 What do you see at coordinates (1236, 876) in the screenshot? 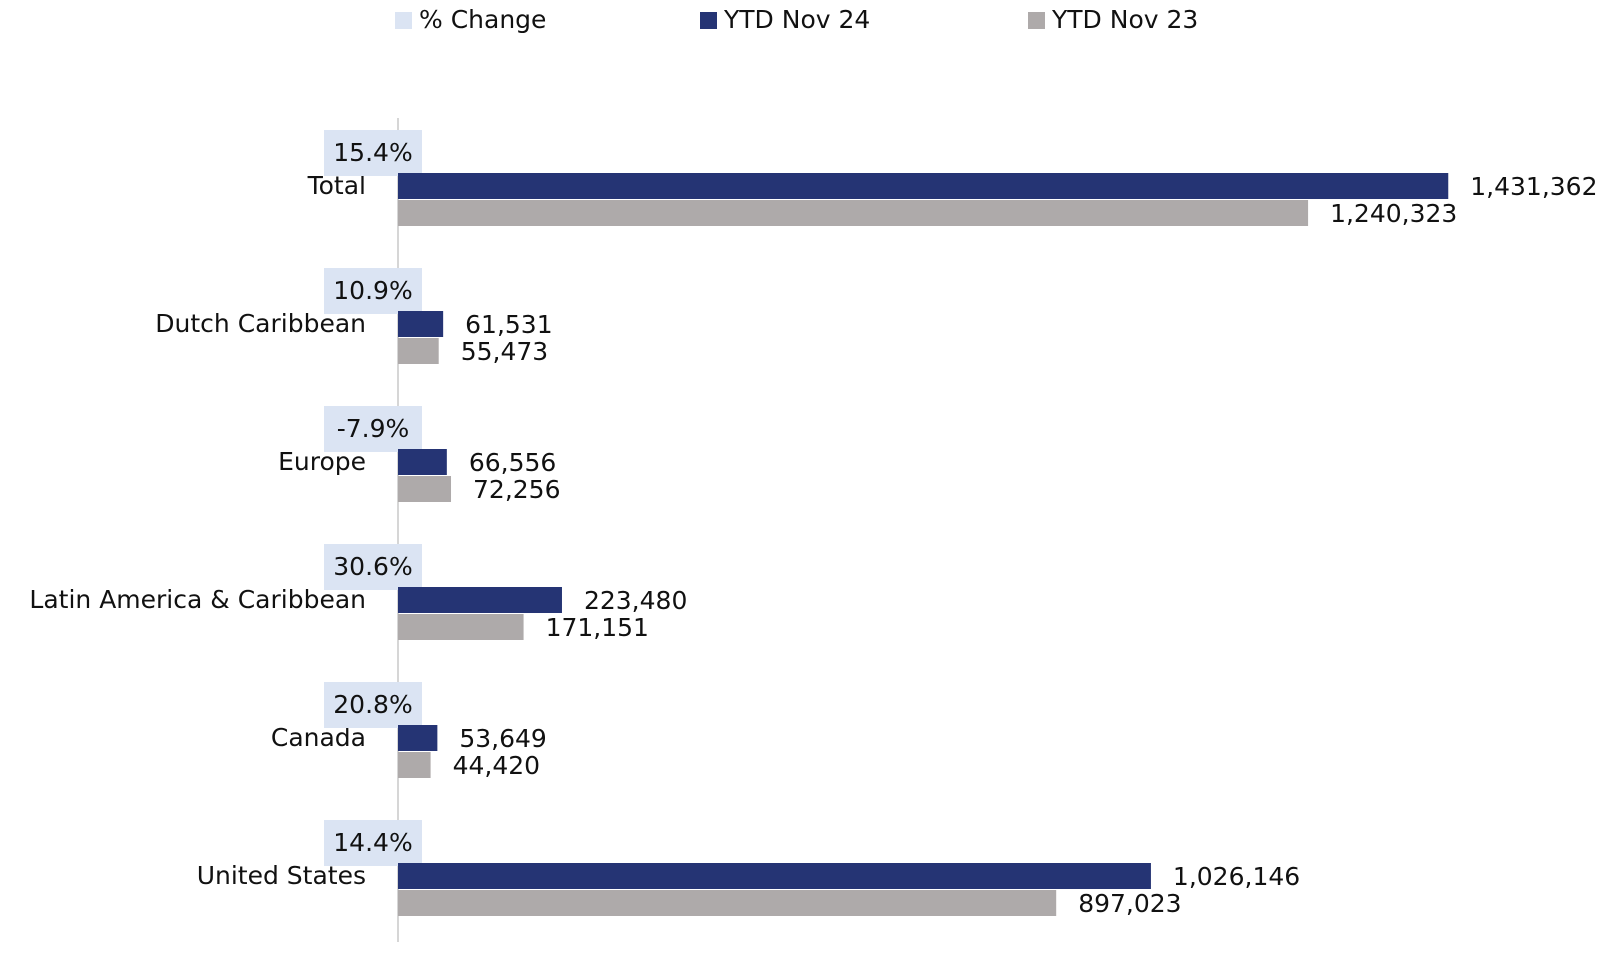
I see `value-label: 1,026,146` at bounding box center [1236, 876].